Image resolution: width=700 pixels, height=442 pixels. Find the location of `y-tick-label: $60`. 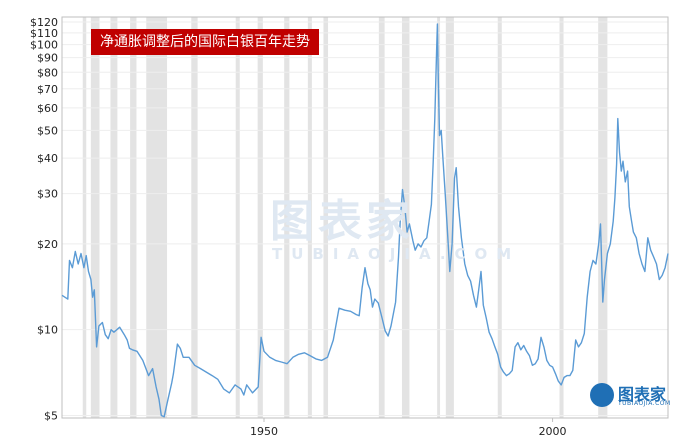

y-tick-label: $60 is located at coordinates (47, 108).